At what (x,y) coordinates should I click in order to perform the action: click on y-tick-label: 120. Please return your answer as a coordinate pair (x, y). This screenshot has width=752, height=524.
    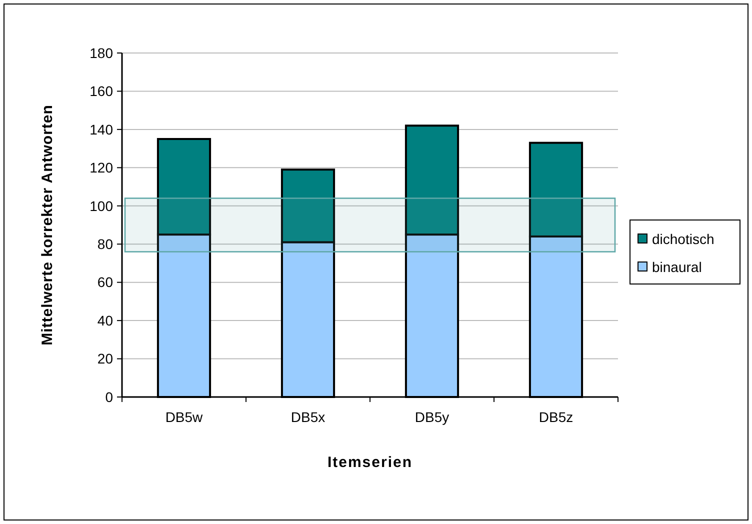
    Looking at the image, I should click on (102, 168).